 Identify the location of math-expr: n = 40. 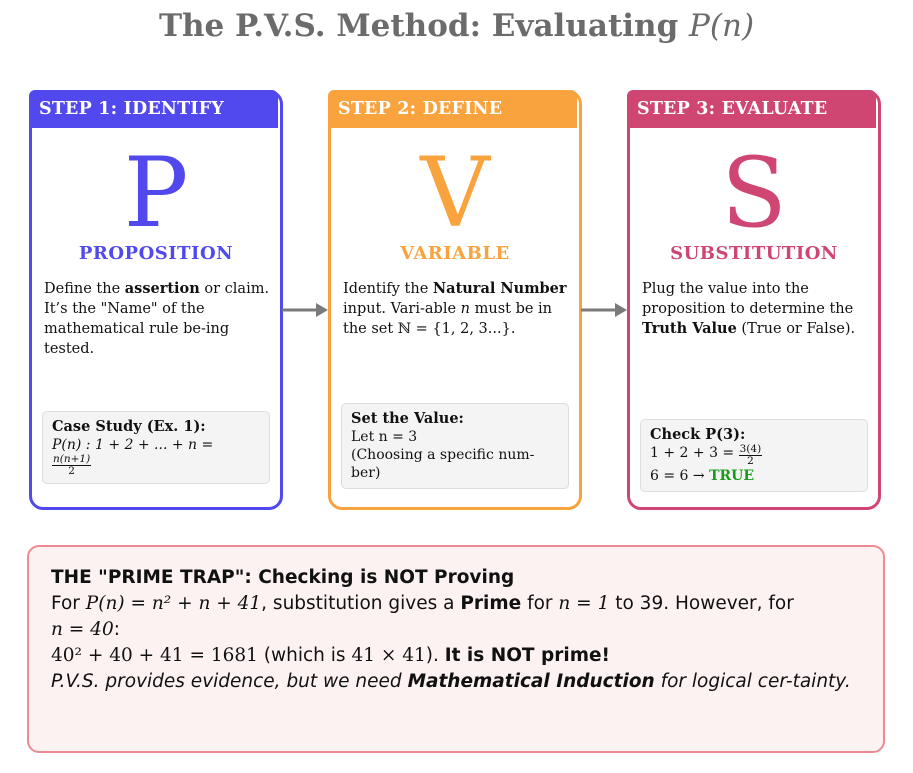
(82, 629).